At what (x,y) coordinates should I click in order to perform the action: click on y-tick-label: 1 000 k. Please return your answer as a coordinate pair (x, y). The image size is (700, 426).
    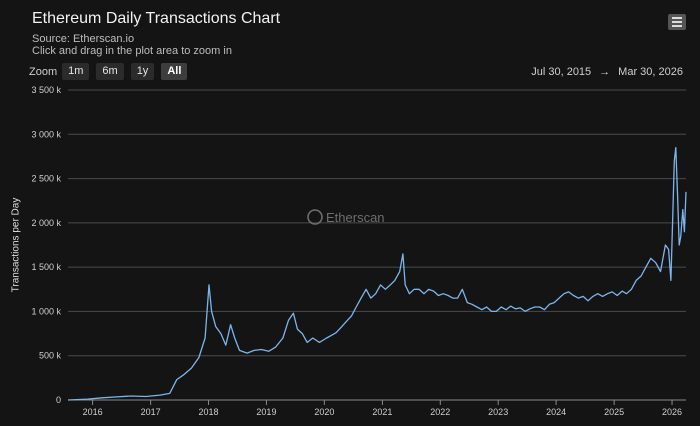
    Looking at the image, I should click on (46, 311).